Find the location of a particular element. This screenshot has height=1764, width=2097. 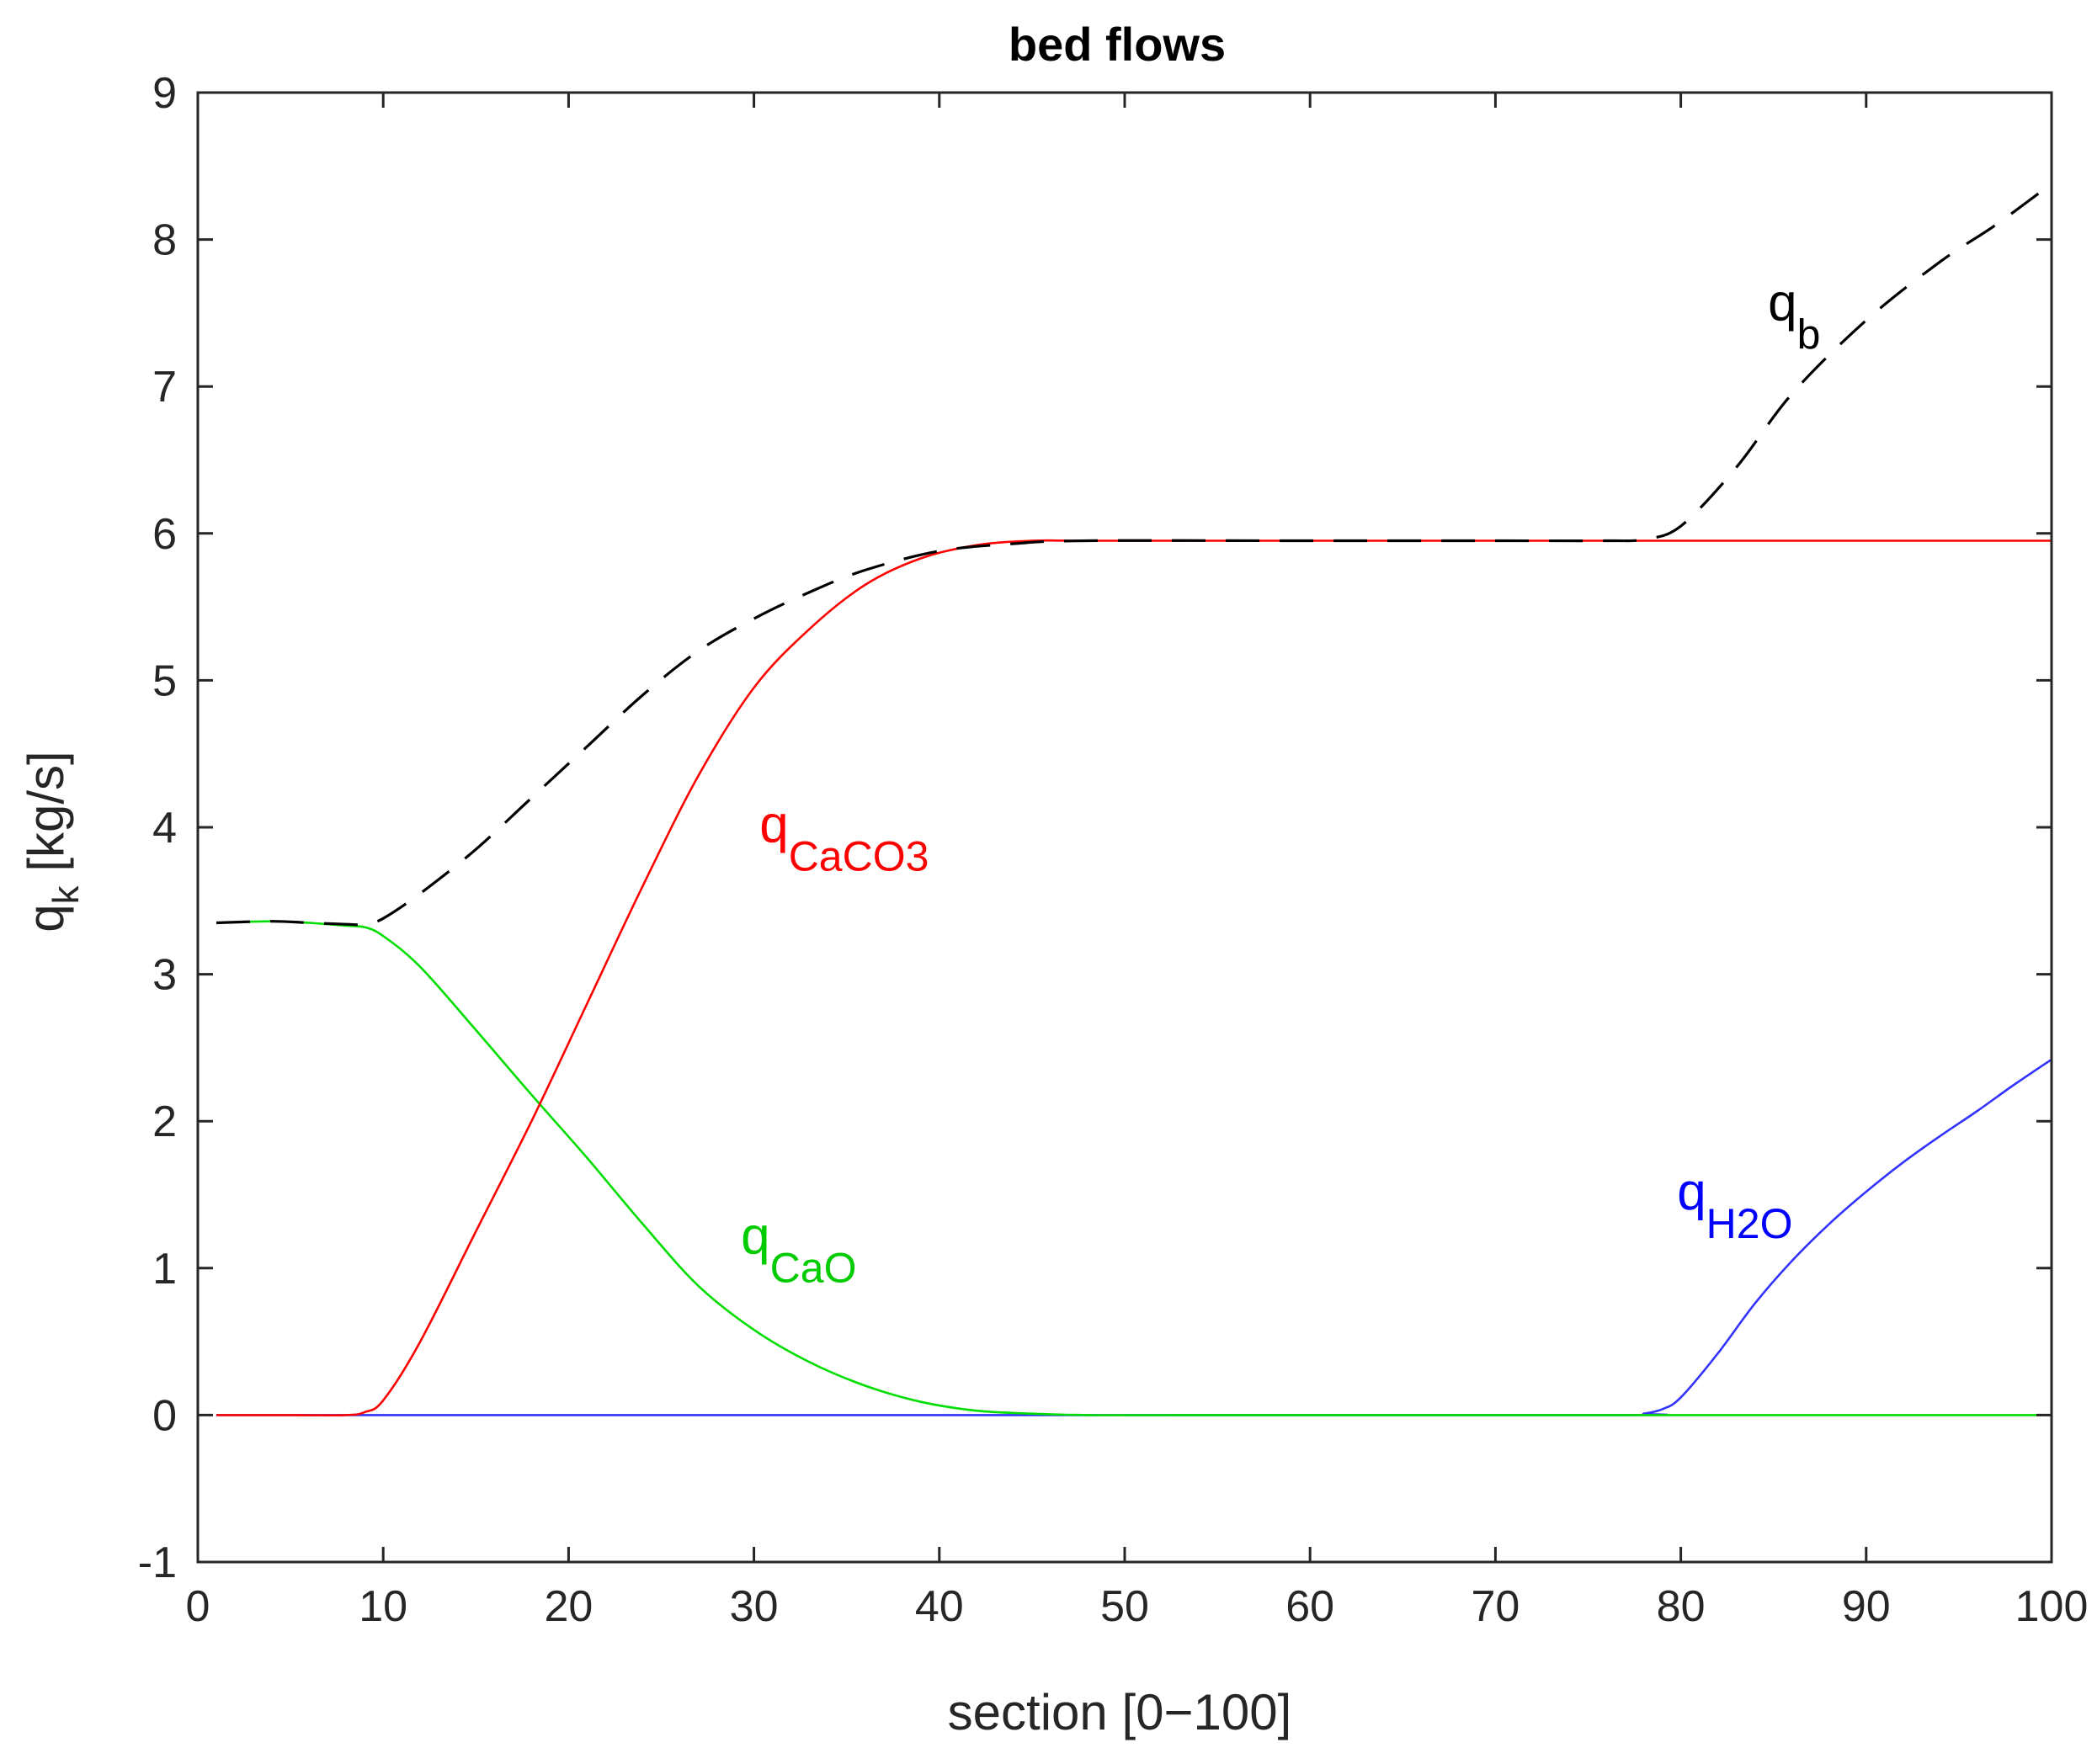

x-tick-label: 80 is located at coordinates (1682, 1606).